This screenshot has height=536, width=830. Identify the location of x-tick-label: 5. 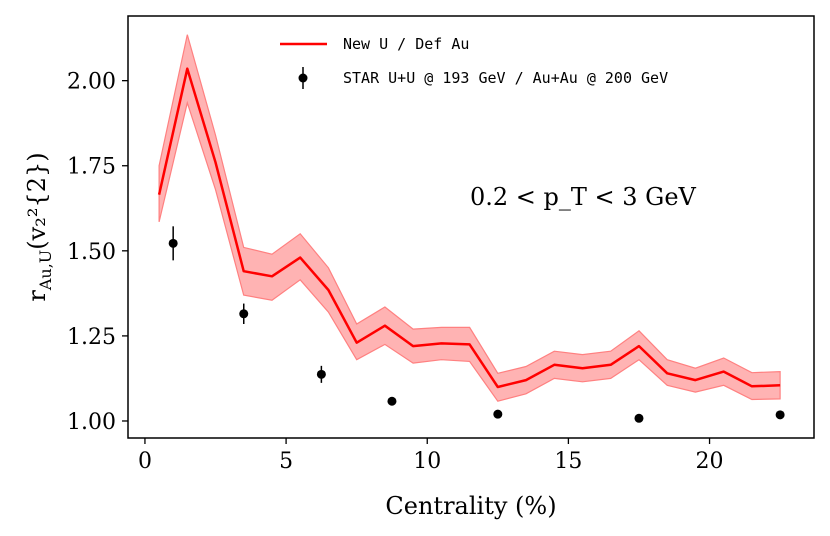
(286, 461).